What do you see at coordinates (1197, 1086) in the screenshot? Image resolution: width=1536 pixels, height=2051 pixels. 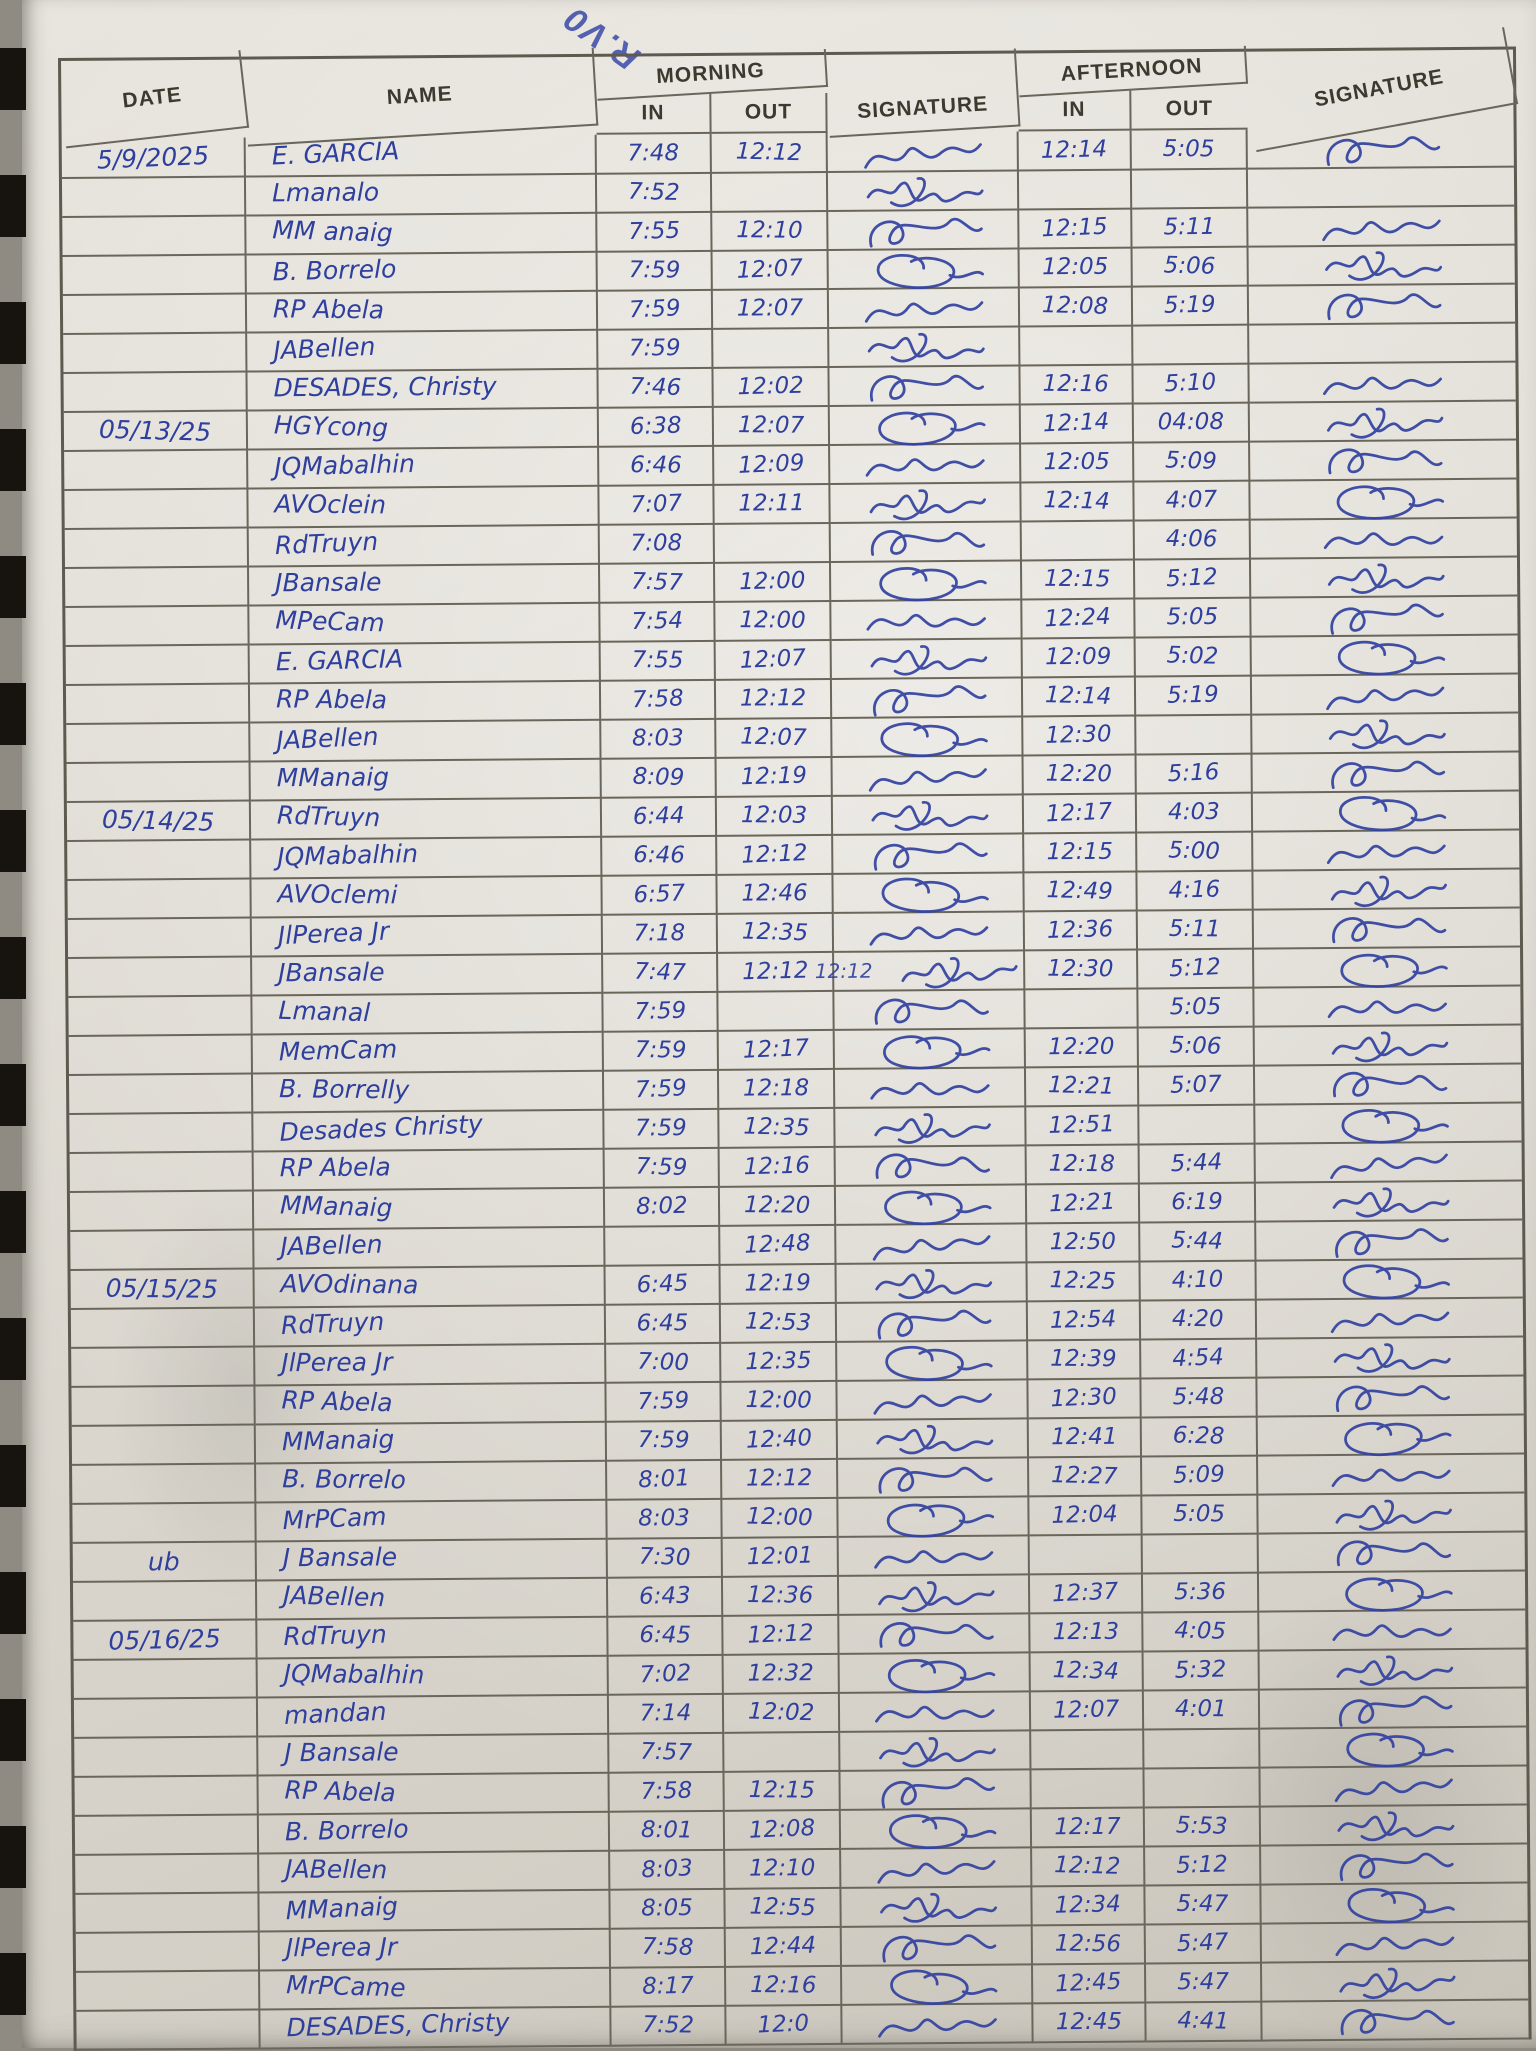 I see `afternoon-out-cell: 5:07` at bounding box center [1197, 1086].